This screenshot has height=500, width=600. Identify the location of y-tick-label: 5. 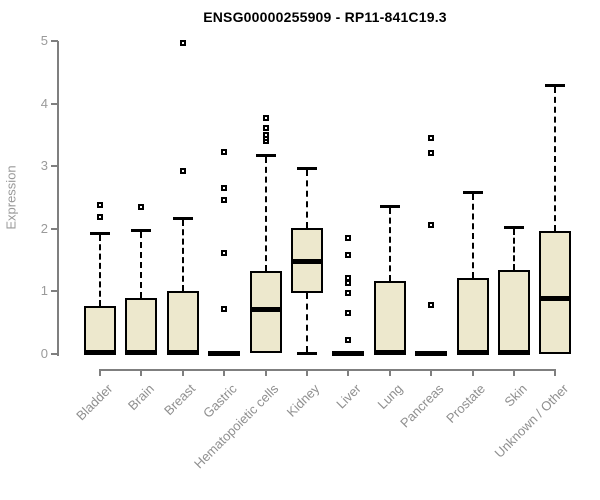
(44, 41).